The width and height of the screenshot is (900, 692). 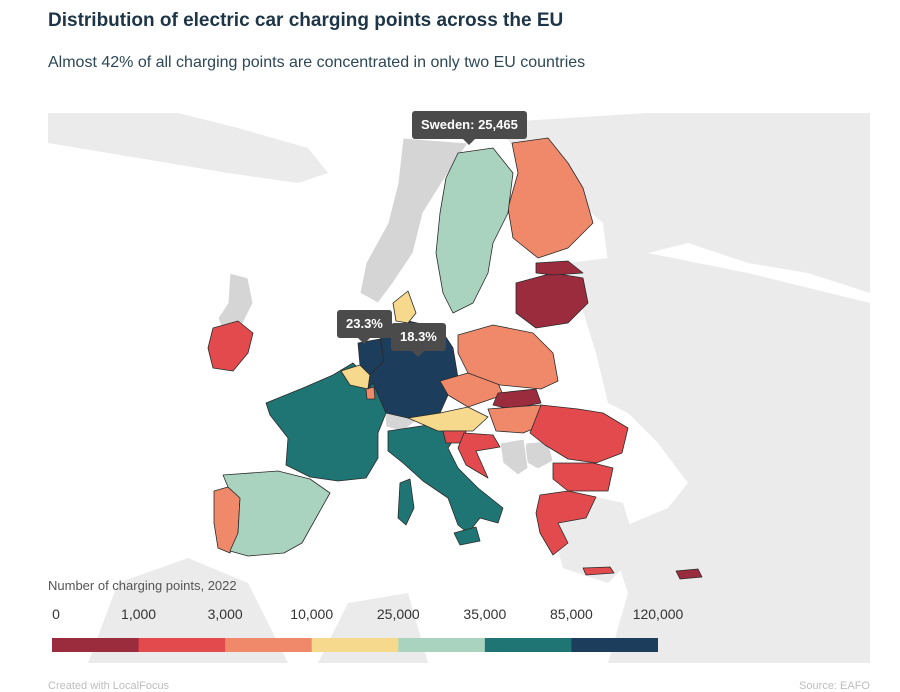 I want to click on country-austria, so click(x=448, y=419).